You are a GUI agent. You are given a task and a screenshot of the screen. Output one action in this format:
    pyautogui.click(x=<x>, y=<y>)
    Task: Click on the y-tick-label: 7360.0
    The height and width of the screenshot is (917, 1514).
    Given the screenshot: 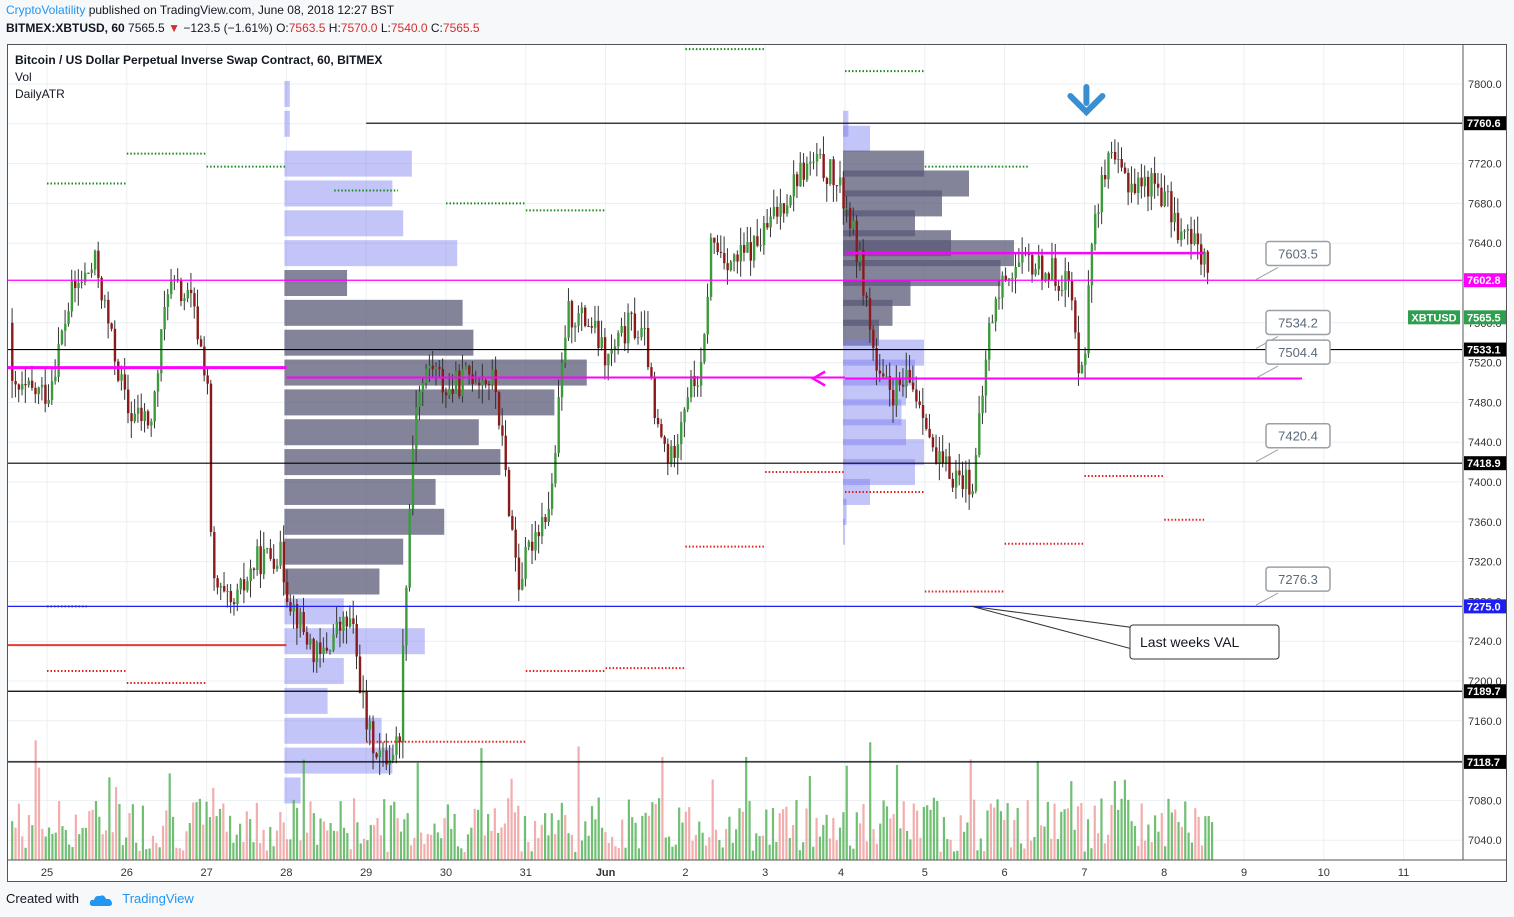 What is the action you would take?
    pyautogui.click(x=1485, y=523)
    